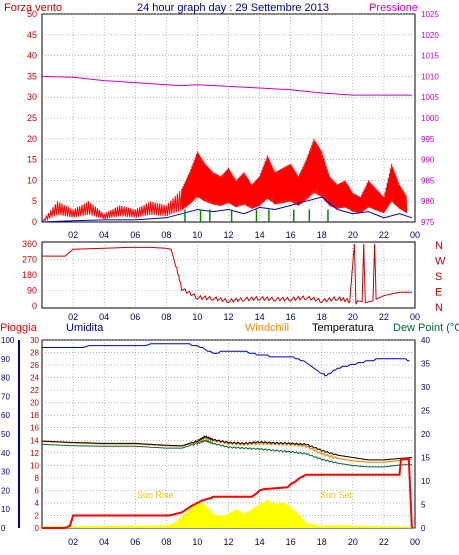  What do you see at coordinates (85, 328) in the screenshot?
I see `legend-humidity: Umidita` at bounding box center [85, 328].